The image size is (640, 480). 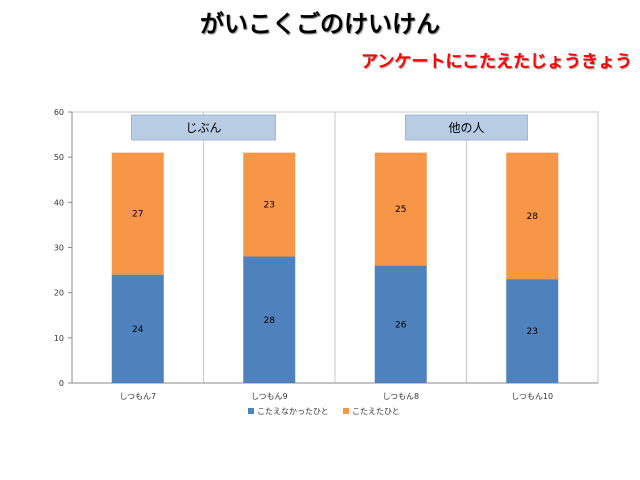 What do you see at coordinates (400, 396) in the screenshot?
I see `x-tick-label: しつもん8` at bounding box center [400, 396].